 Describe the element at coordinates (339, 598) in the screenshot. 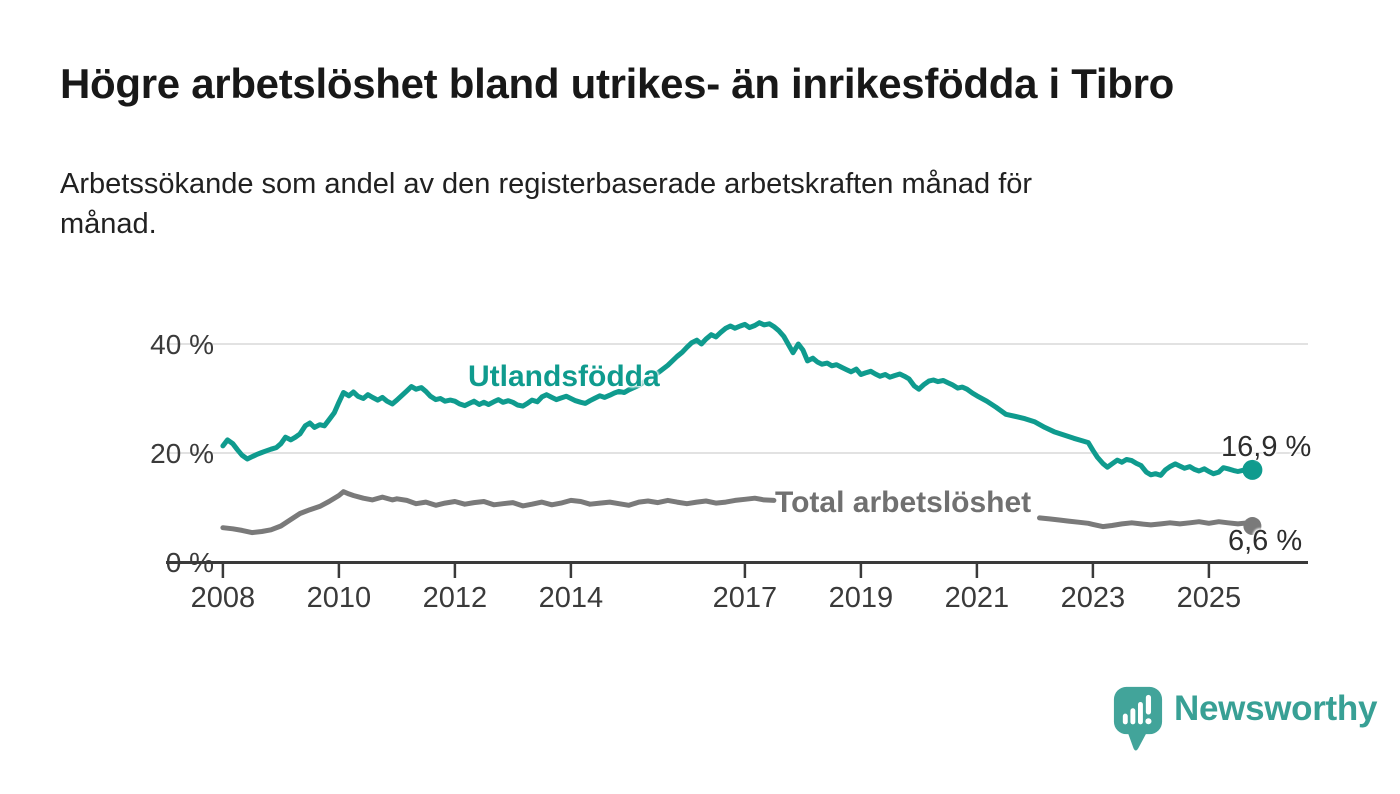

I see `x-tick-label: 2010` at that location.